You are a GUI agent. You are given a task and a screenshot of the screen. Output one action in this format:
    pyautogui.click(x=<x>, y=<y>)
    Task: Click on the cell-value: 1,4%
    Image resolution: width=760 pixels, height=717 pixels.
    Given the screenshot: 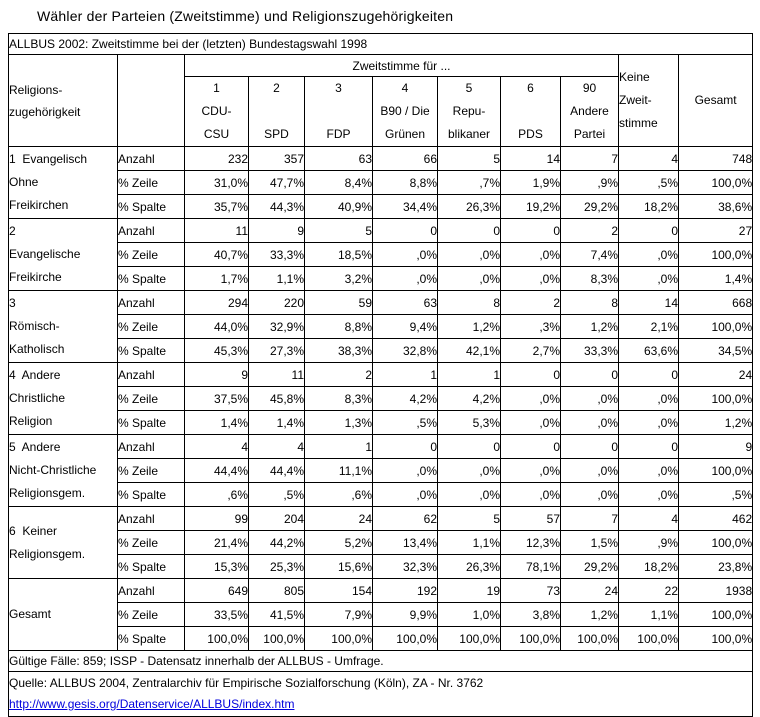 What is the action you would take?
    pyautogui.click(x=276, y=422)
    